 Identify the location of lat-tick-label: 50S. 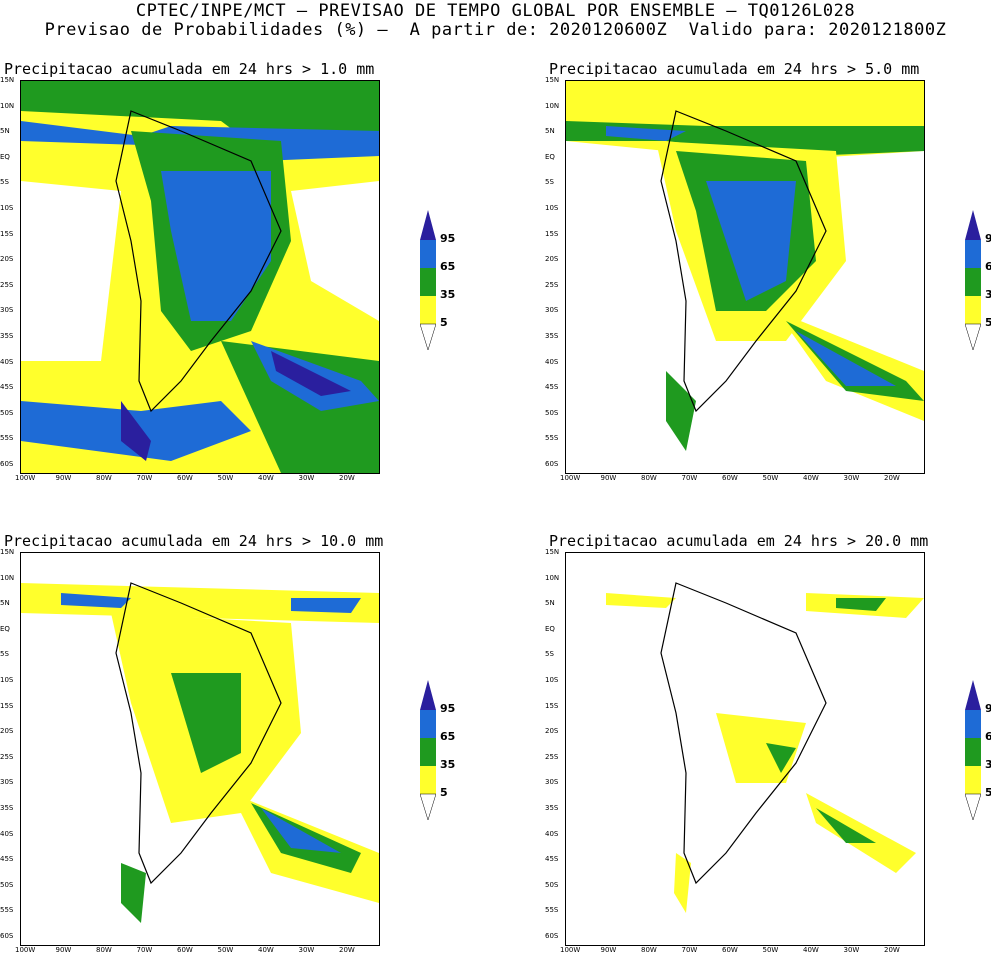
(7, 412).